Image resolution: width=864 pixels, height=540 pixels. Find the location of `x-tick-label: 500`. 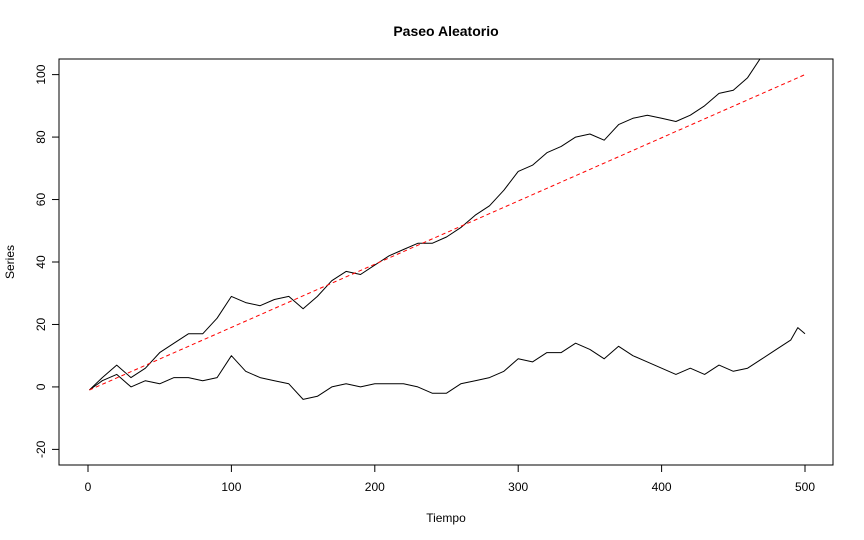

x-tick-label: 500 is located at coordinates (805, 487).